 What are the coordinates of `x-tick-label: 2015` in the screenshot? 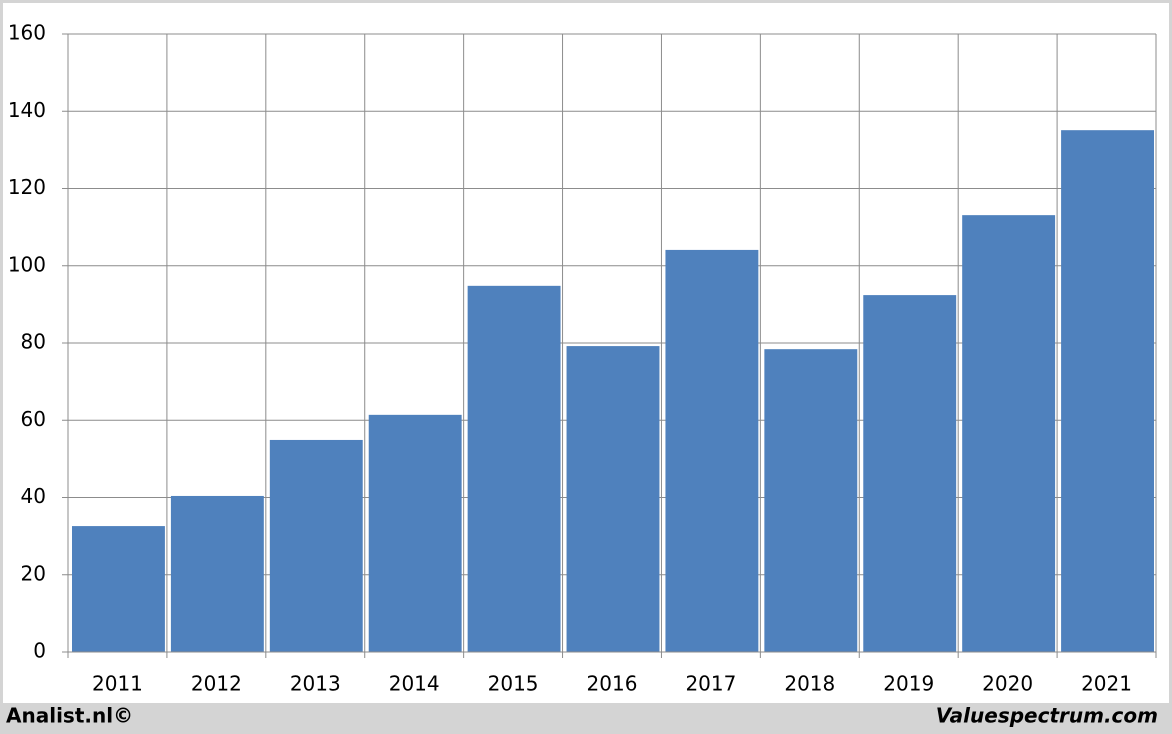 It's located at (513, 684).